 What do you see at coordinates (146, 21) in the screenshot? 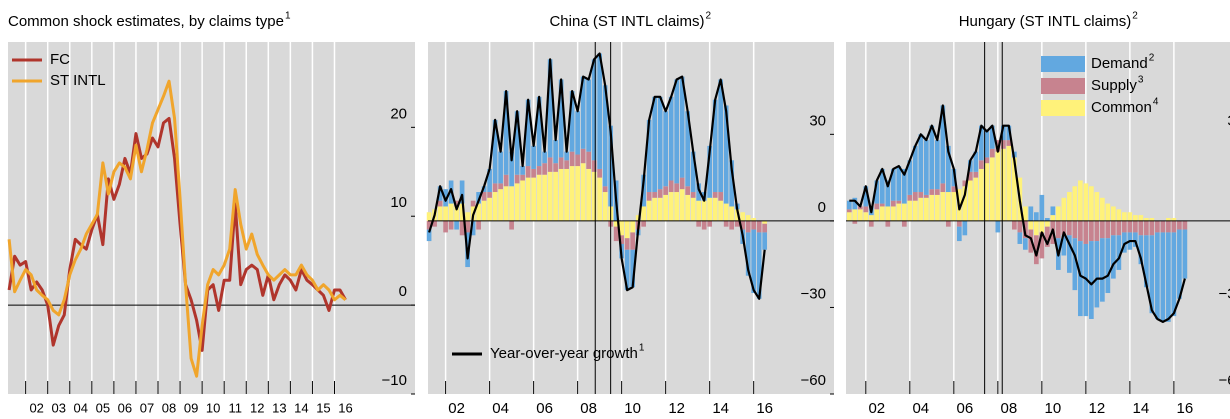
I see `chart-title: Common shock estimates, by claims type` at bounding box center [146, 21].